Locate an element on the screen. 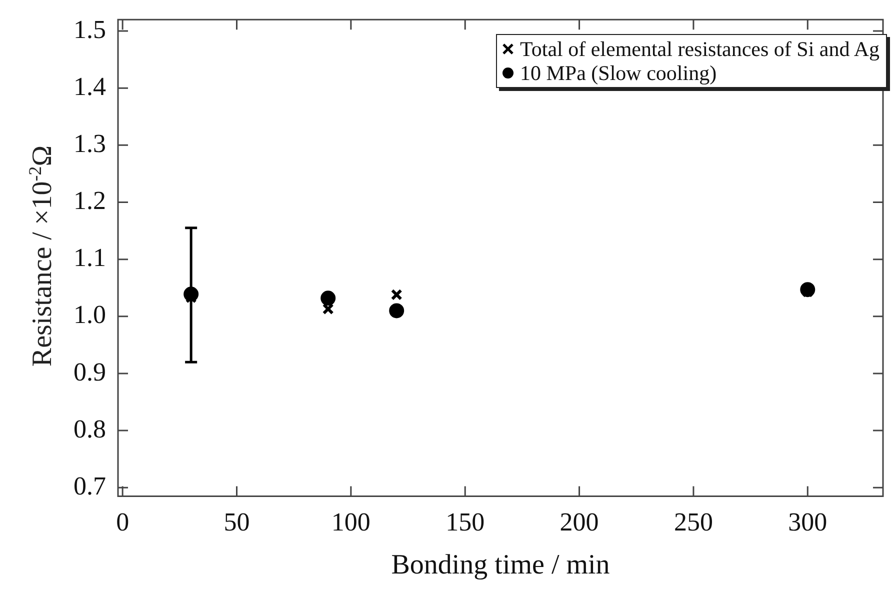 This screenshot has height=595, width=895. x-tick-label: 150 is located at coordinates (465, 522).